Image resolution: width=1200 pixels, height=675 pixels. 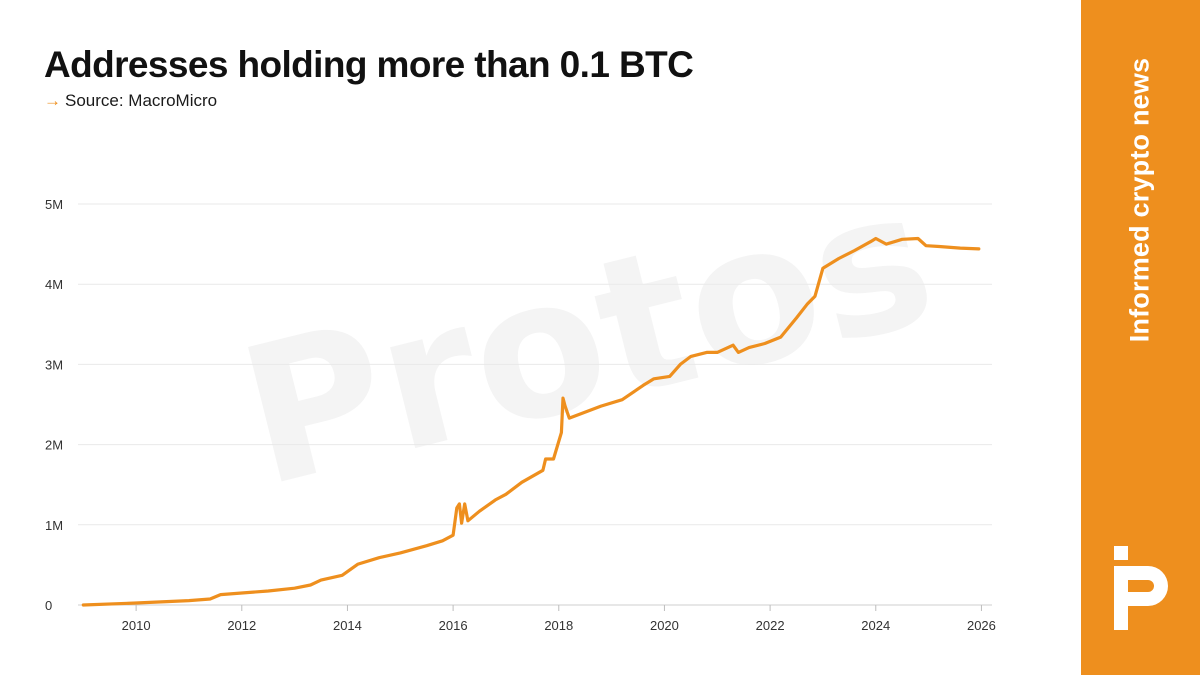 What do you see at coordinates (141, 100) in the screenshot?
I see `source-text: Source: MacroMicro` at bounding box center [141, 100].